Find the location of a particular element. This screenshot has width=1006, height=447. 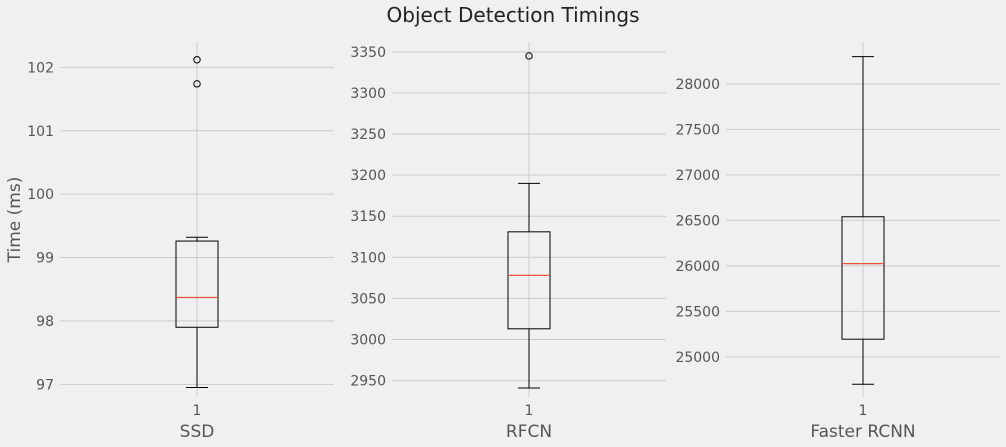

y-tick-label: 27000 is located at coordinates (697, 176).